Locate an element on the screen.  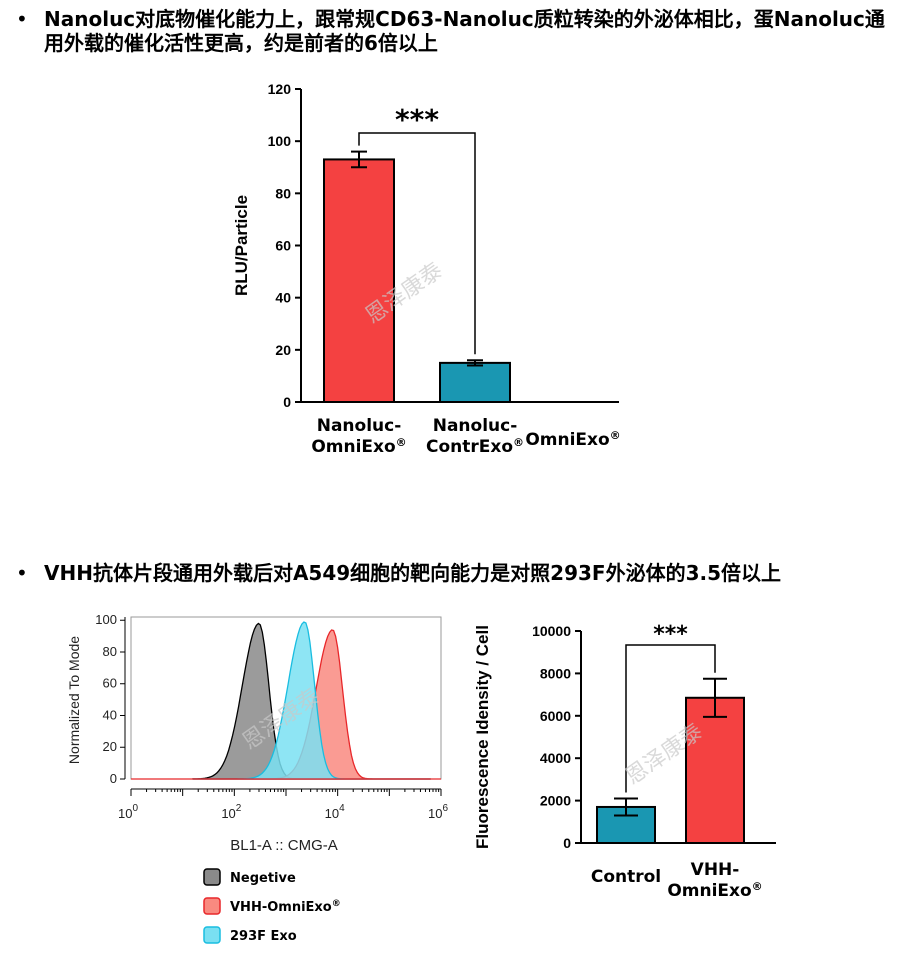
y-tick-label: 8000 is located at coordinates (555, 673).